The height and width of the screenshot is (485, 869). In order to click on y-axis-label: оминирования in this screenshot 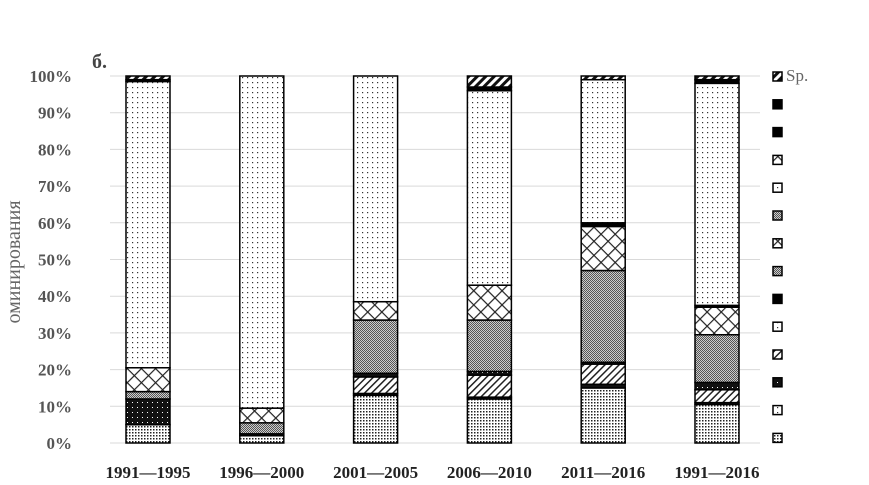, I will do `click(14, 261)`.